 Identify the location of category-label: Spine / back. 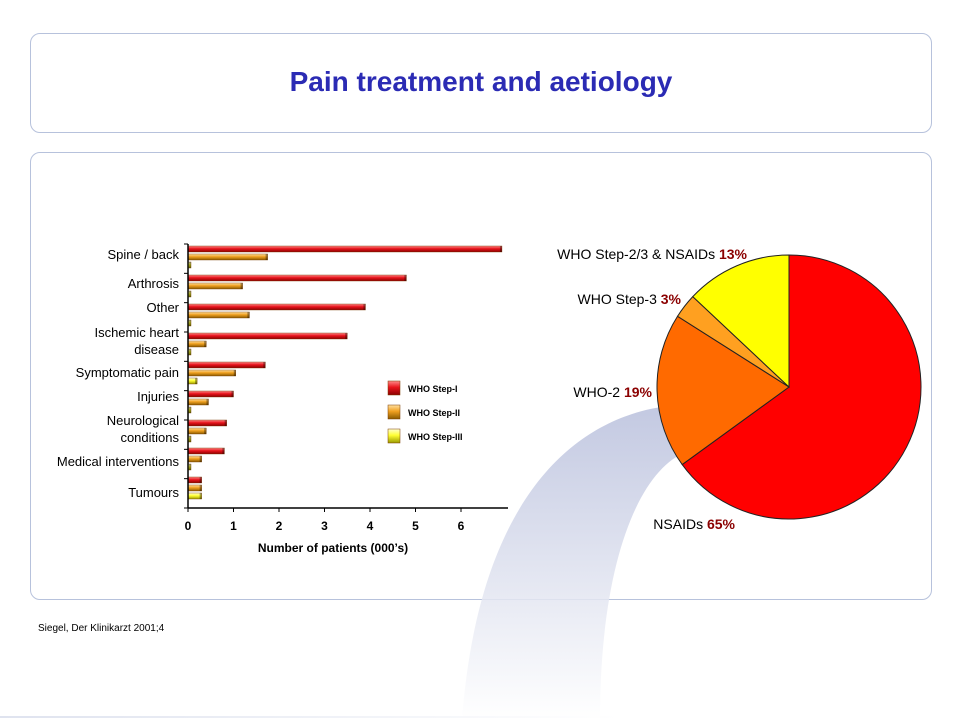
(143, 254).